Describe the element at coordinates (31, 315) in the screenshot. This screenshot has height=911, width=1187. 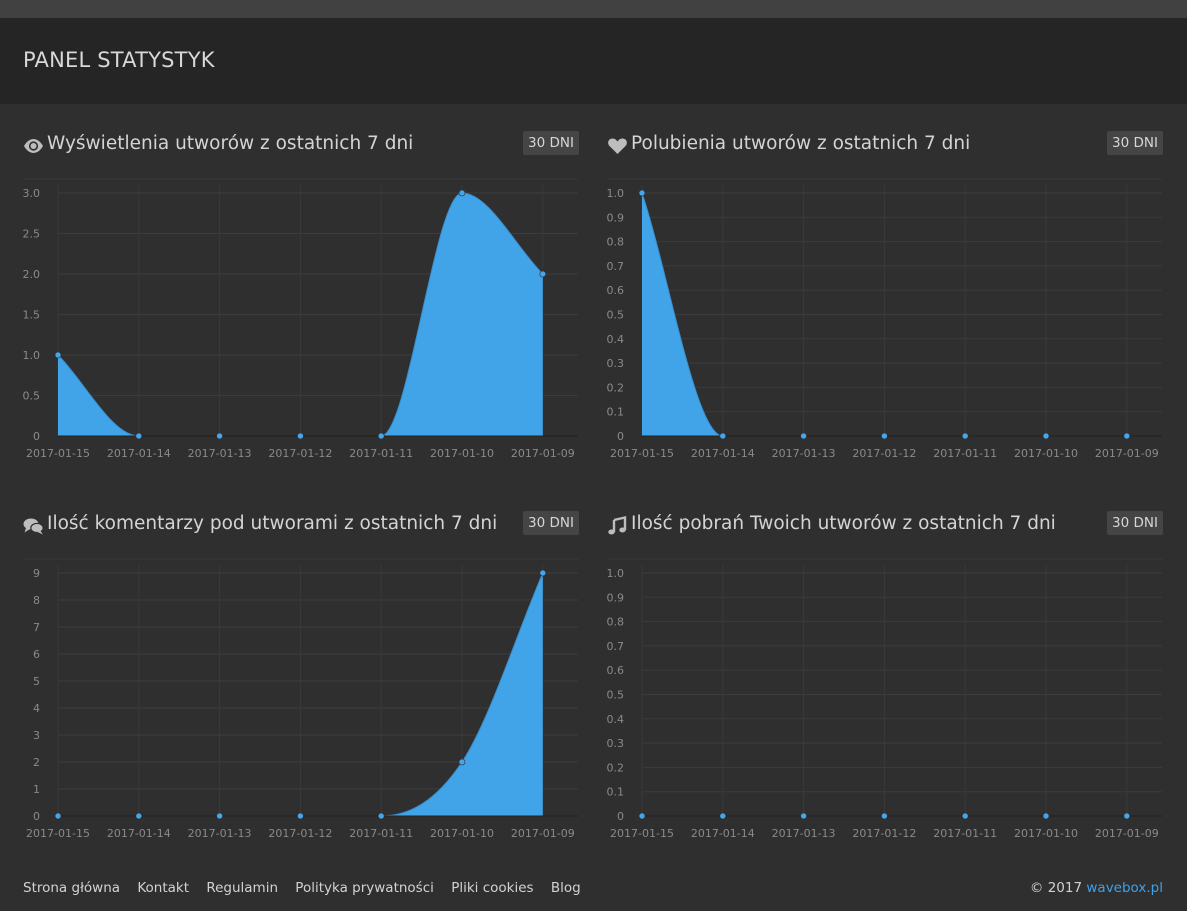
I see `y-tick-label: 1.5` at that location.